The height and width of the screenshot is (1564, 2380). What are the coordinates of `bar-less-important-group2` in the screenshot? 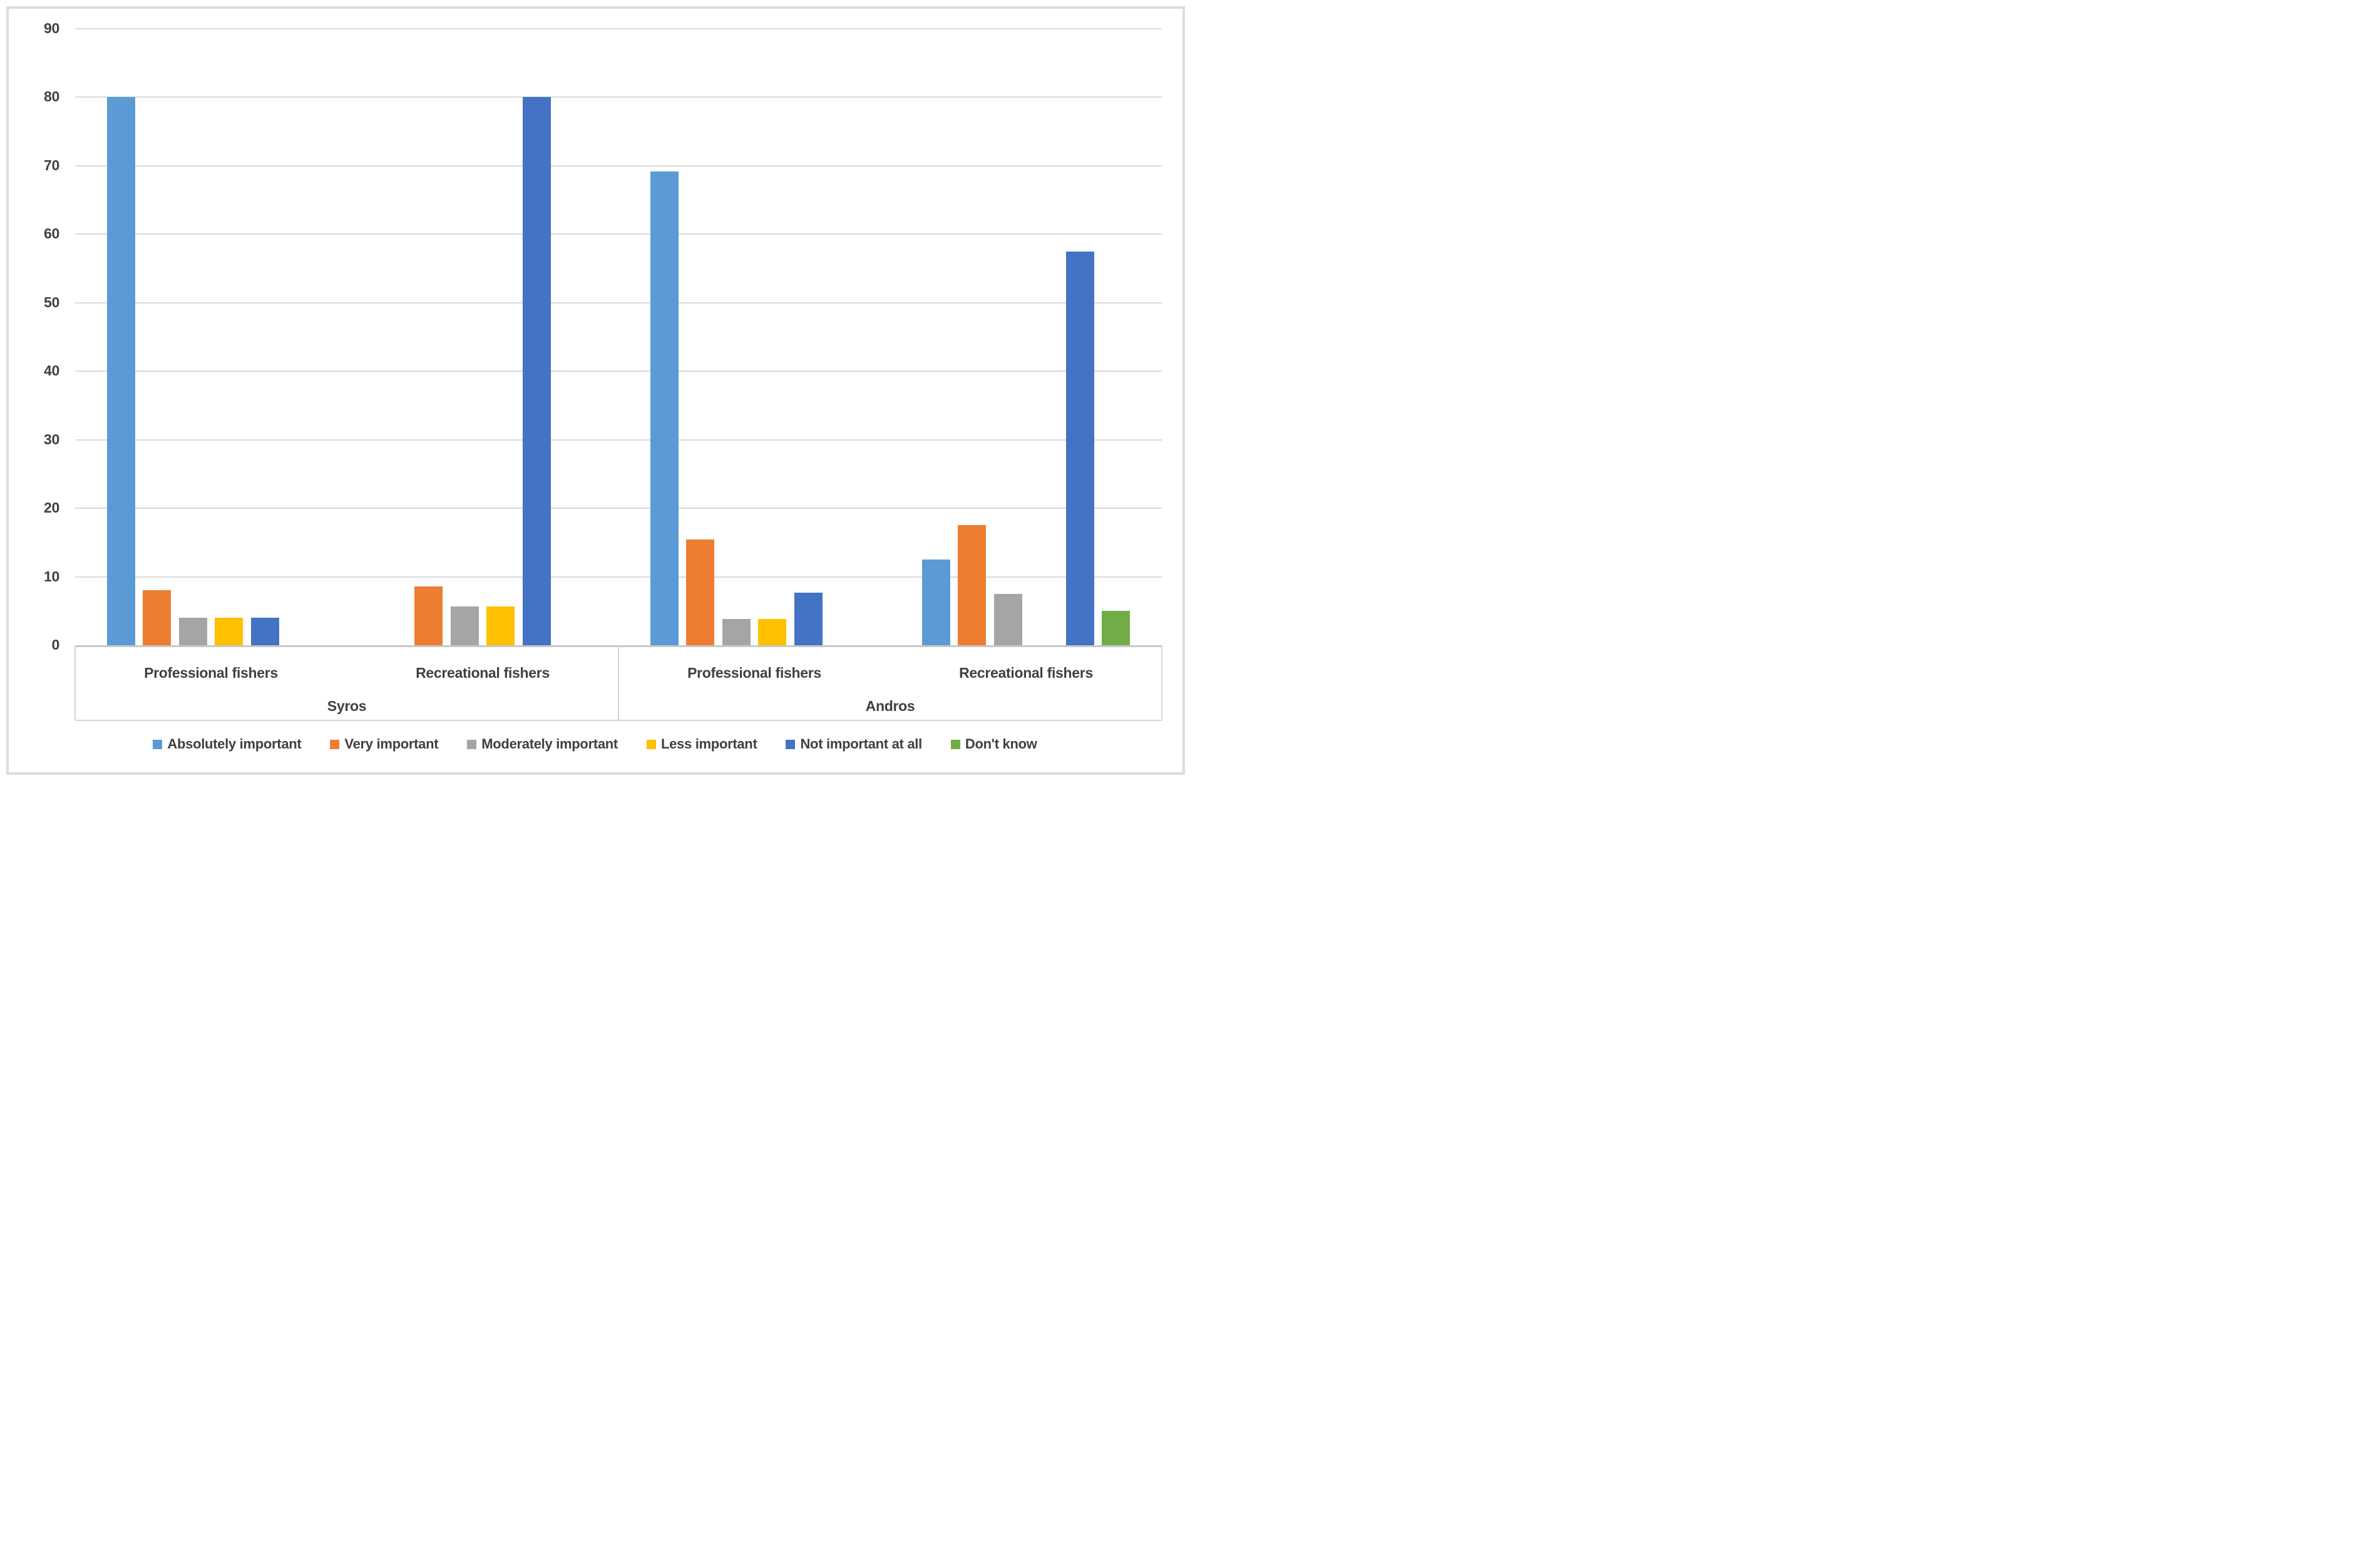 It's located at (501, 625).